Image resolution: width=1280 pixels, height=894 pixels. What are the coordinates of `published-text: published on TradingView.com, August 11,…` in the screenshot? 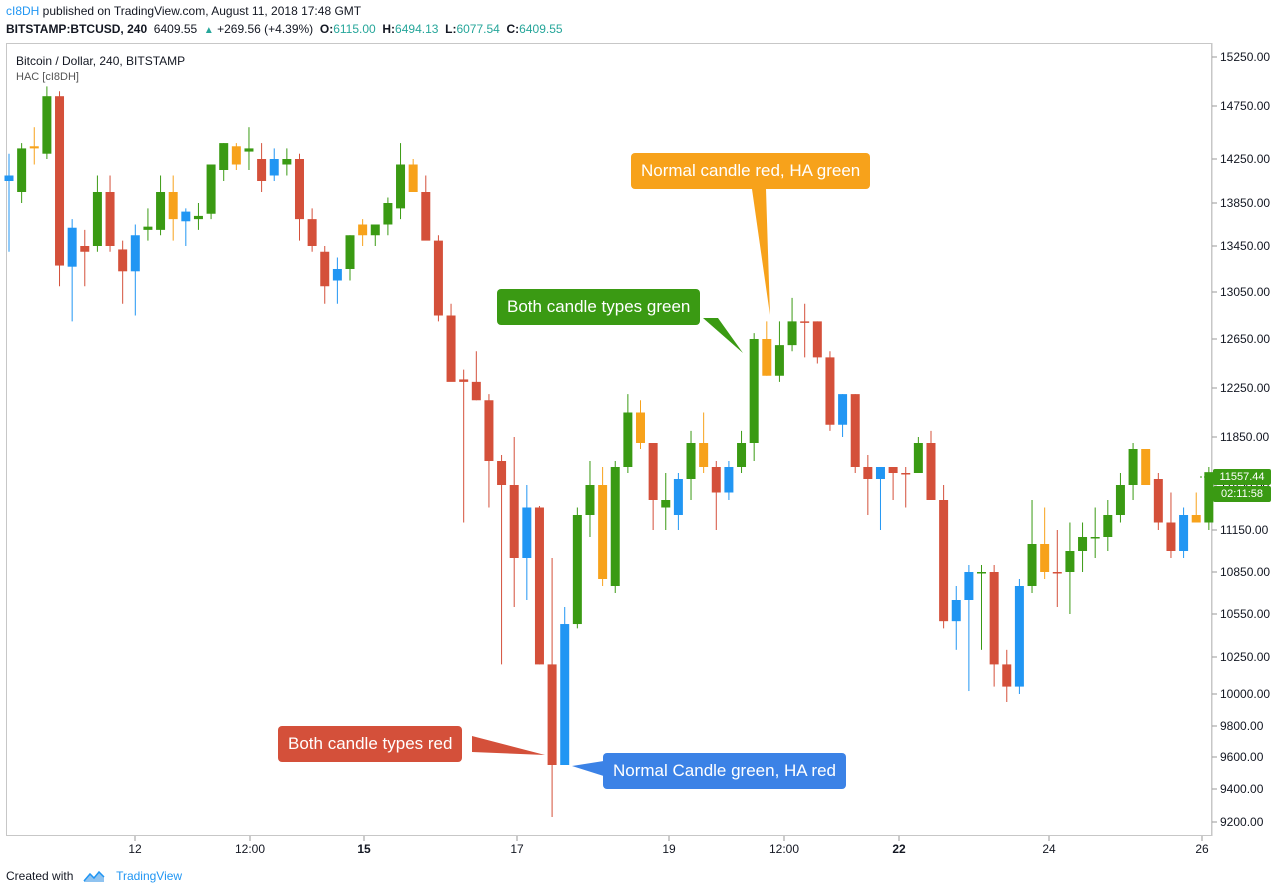 It's located at (200, 11).